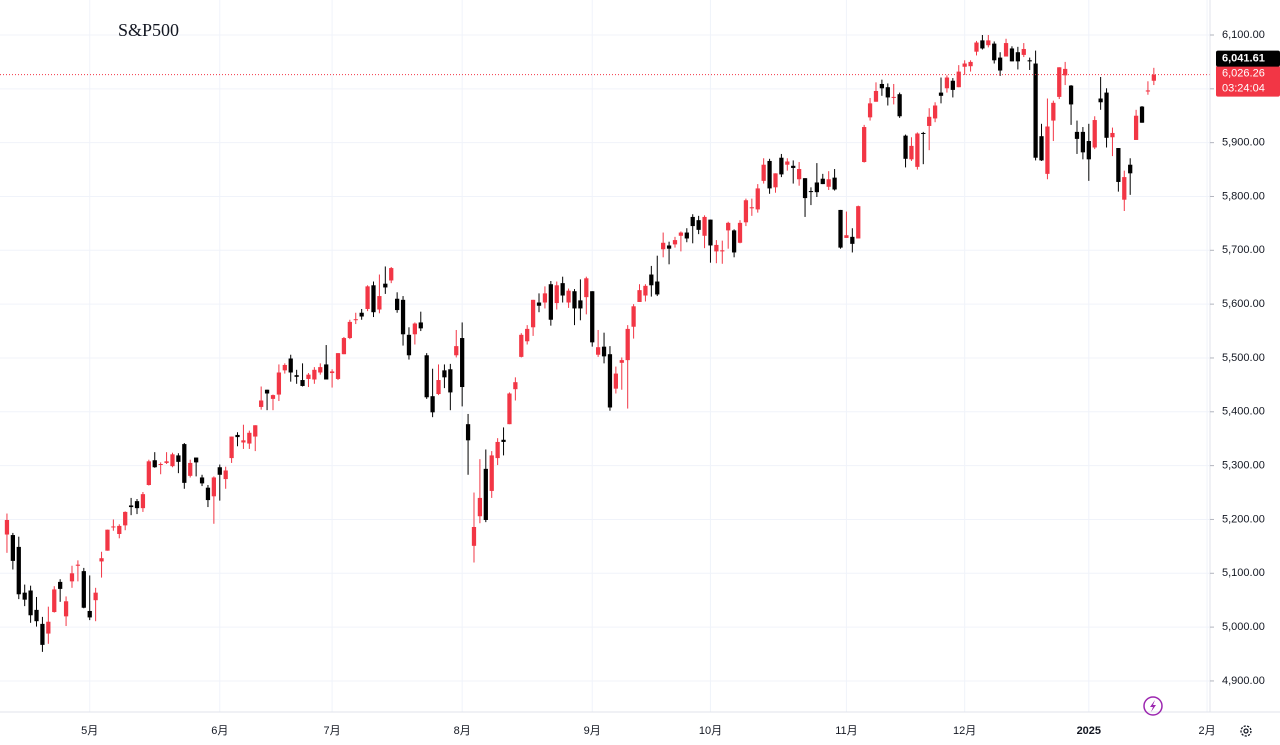 The height and width of the screenshot is (745, 1280). What do you see at coordinates (1246, 731) in the screenshot?
I see `settings-icon` at bounding box center [1246, 731].